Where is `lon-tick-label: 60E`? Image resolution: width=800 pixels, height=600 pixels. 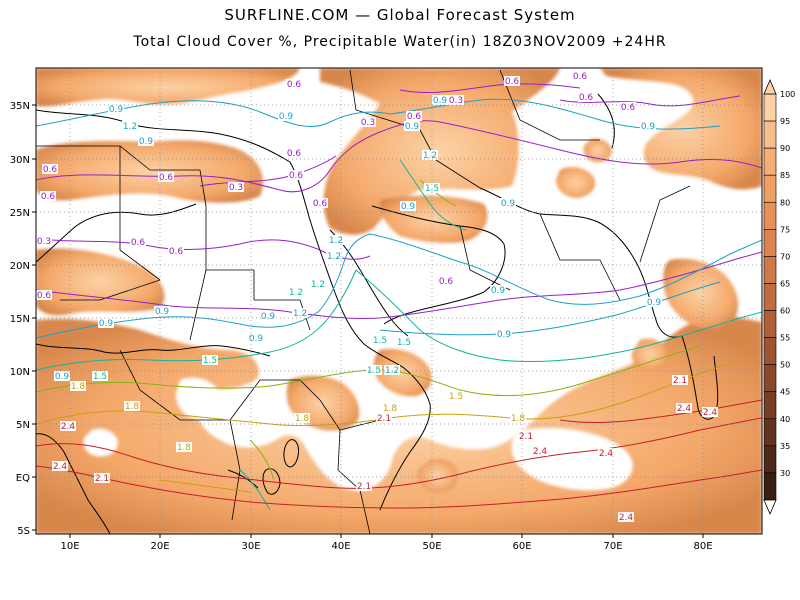
lon-tick-label: 60E is located at coordinates (521, 546).